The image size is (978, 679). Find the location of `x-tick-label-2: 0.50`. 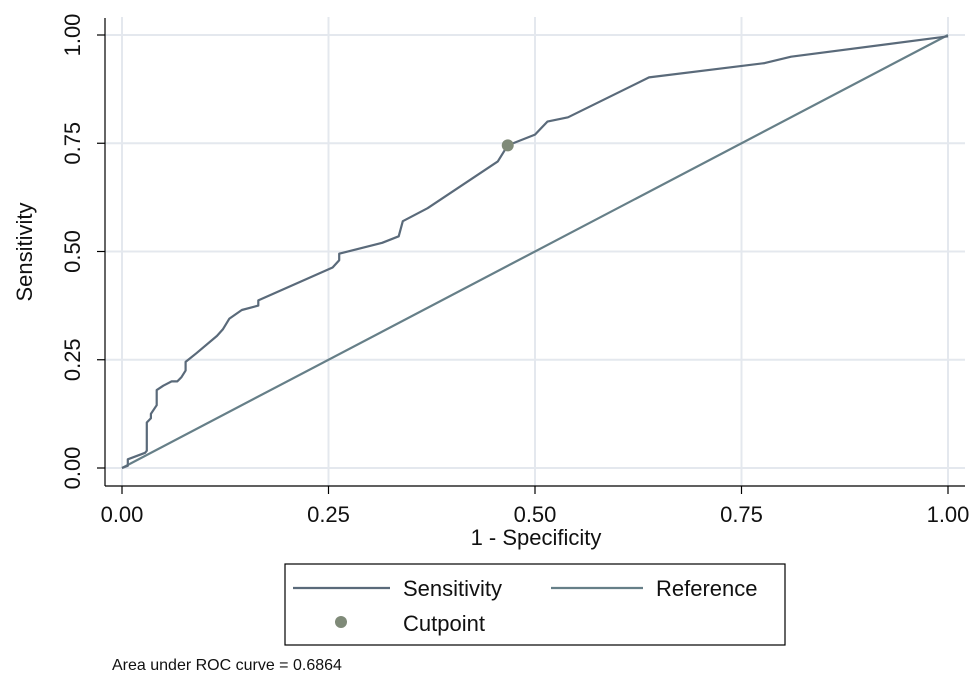

x-tick-label-2: 0.50 is located at coordinates (535, 514).